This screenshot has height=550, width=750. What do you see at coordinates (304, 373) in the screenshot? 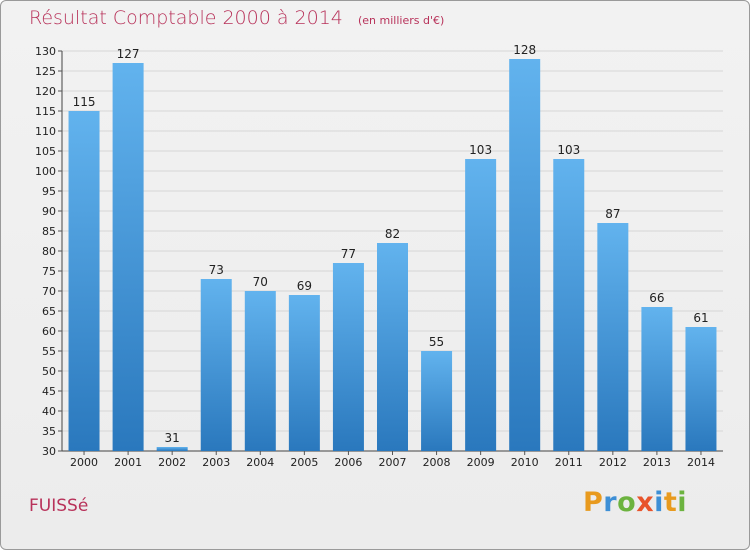
I see `bar-2005` at bounding box center [304, 373].